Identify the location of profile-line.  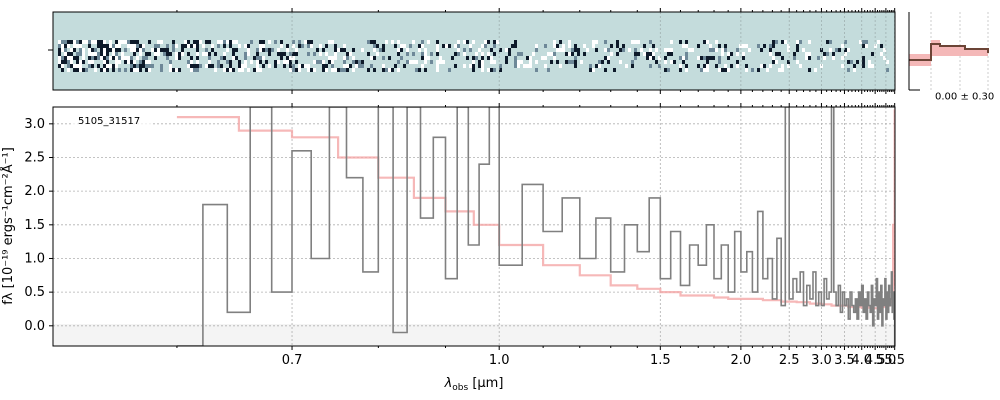
(949, 52).